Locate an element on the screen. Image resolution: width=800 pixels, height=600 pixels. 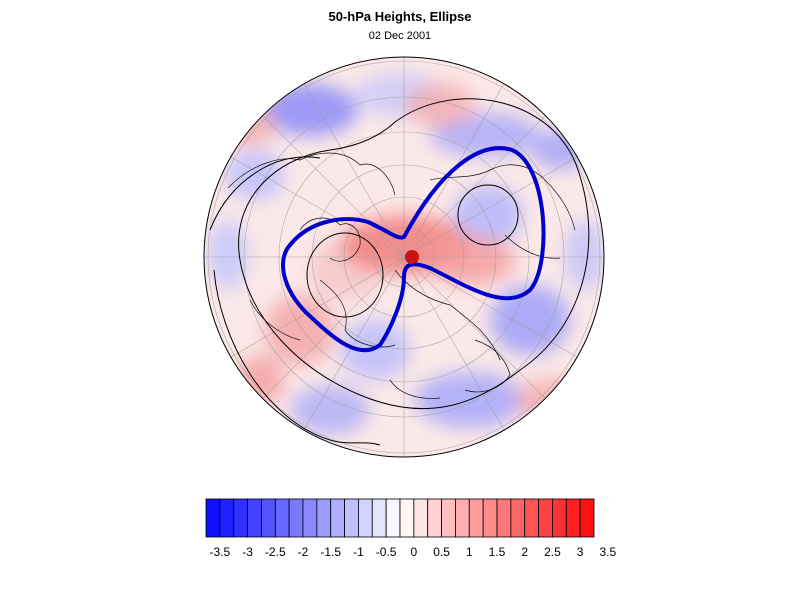
colorbar-tick-label: -1 is located at coordinates (358, 552).